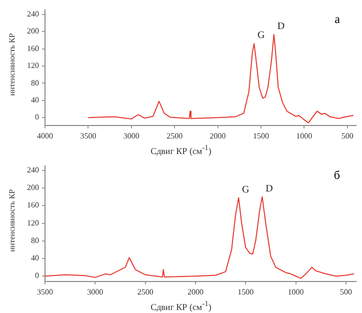 This screenshot has height=313, width=362. Describe the element at coordinates (337, 19) in the screenshot. I see `annotation: а` at that location.